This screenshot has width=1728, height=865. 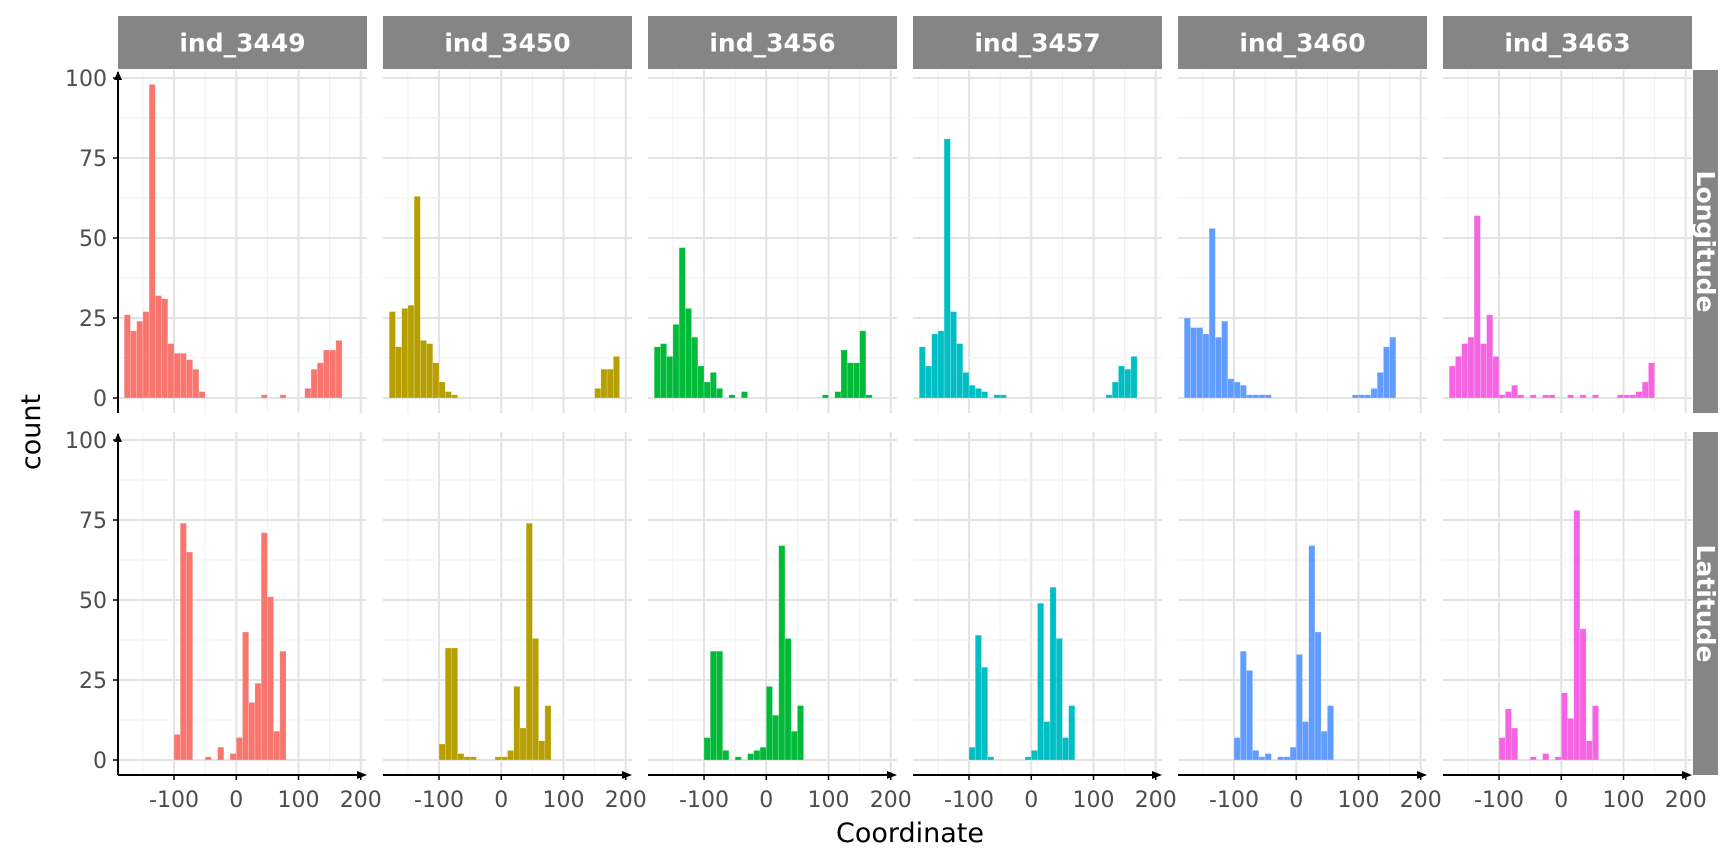 I want to click on facet-strip-label: ind_3450, so click(x=507, y=43).